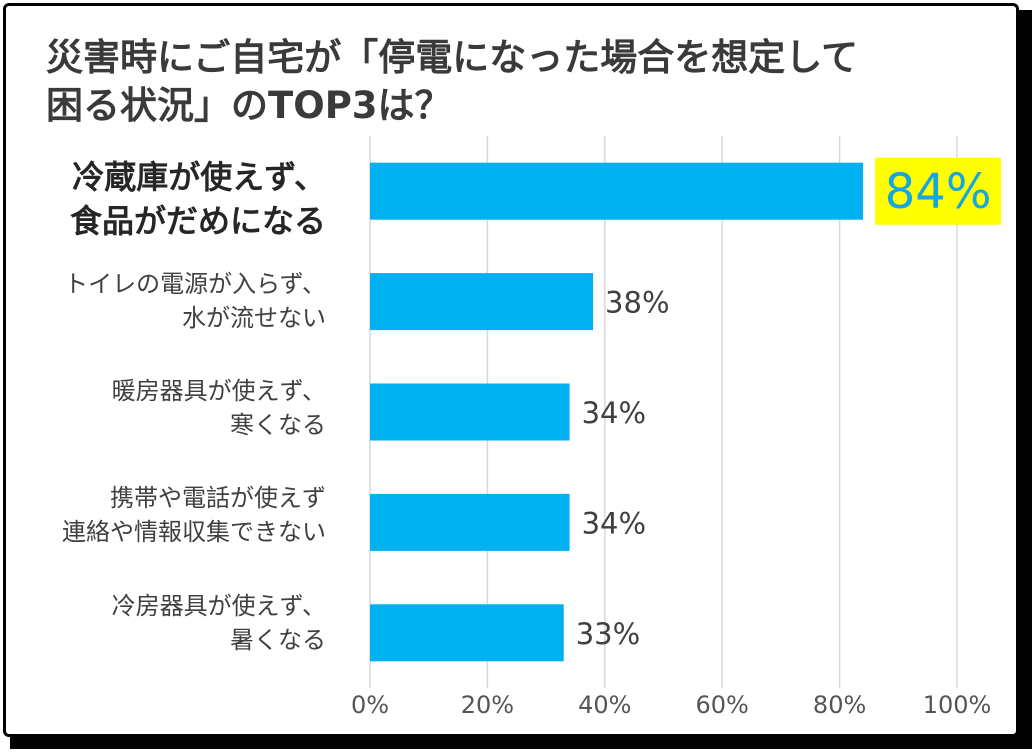  Describe the element at coordinates (370, 705) in the screenshot. I see `x-tick-label: 0%` at that location.